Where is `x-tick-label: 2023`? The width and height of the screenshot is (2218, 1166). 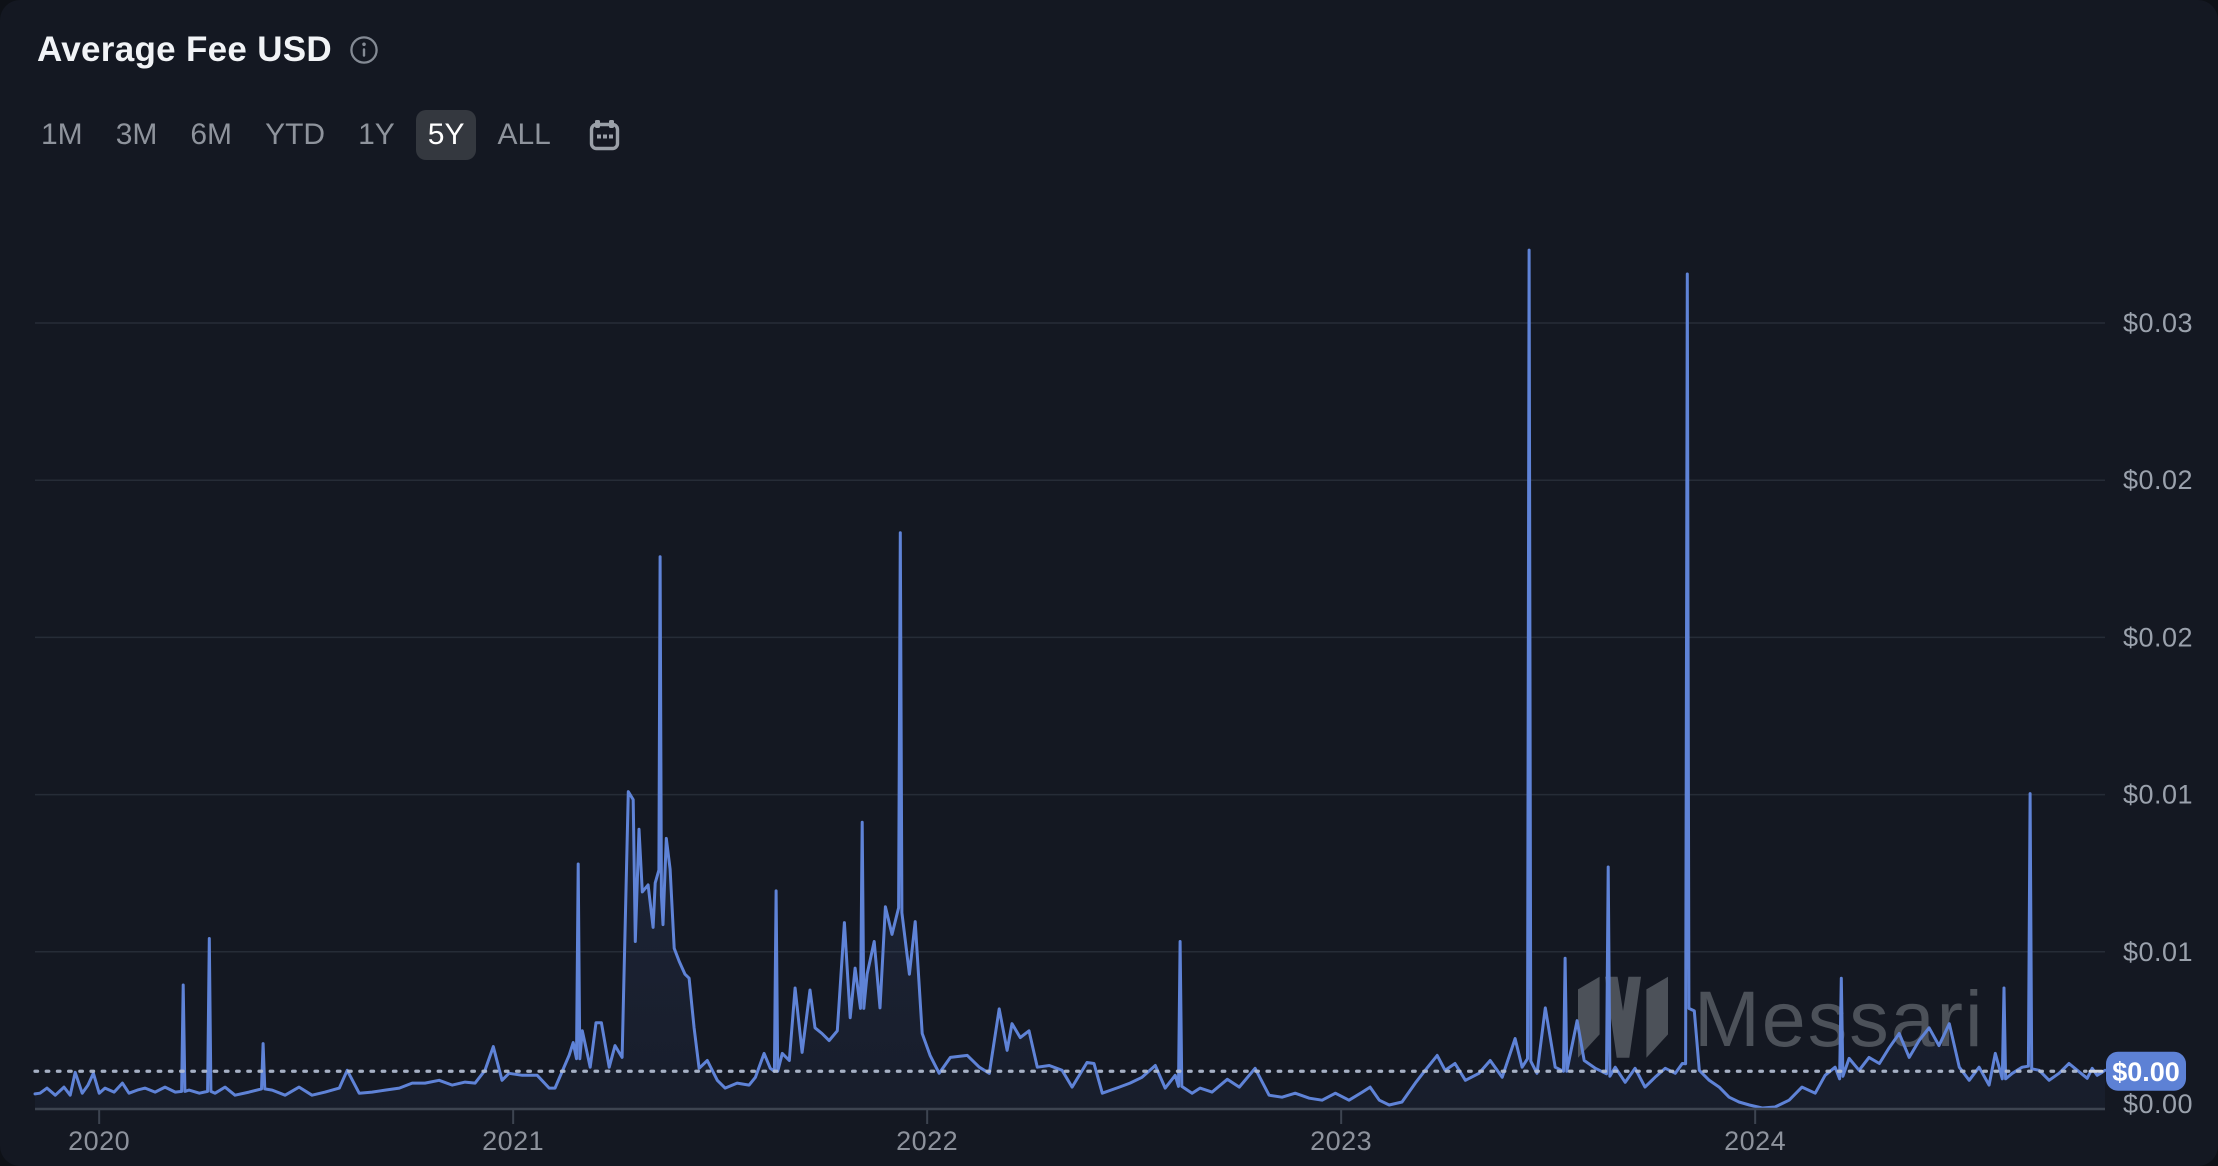
x-tick-label: 2023 is located at coordinates (1341, 1141).